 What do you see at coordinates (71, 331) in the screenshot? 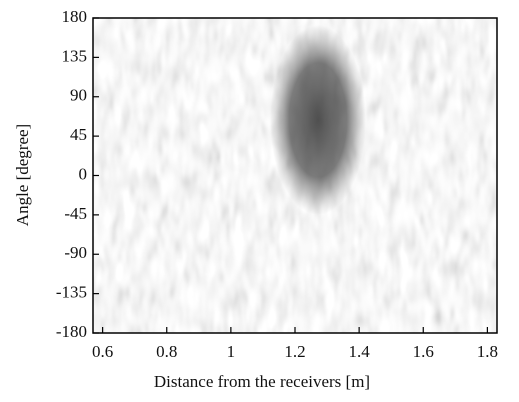
I see `y-tick-label: -180` at bounding box center [71, 331].